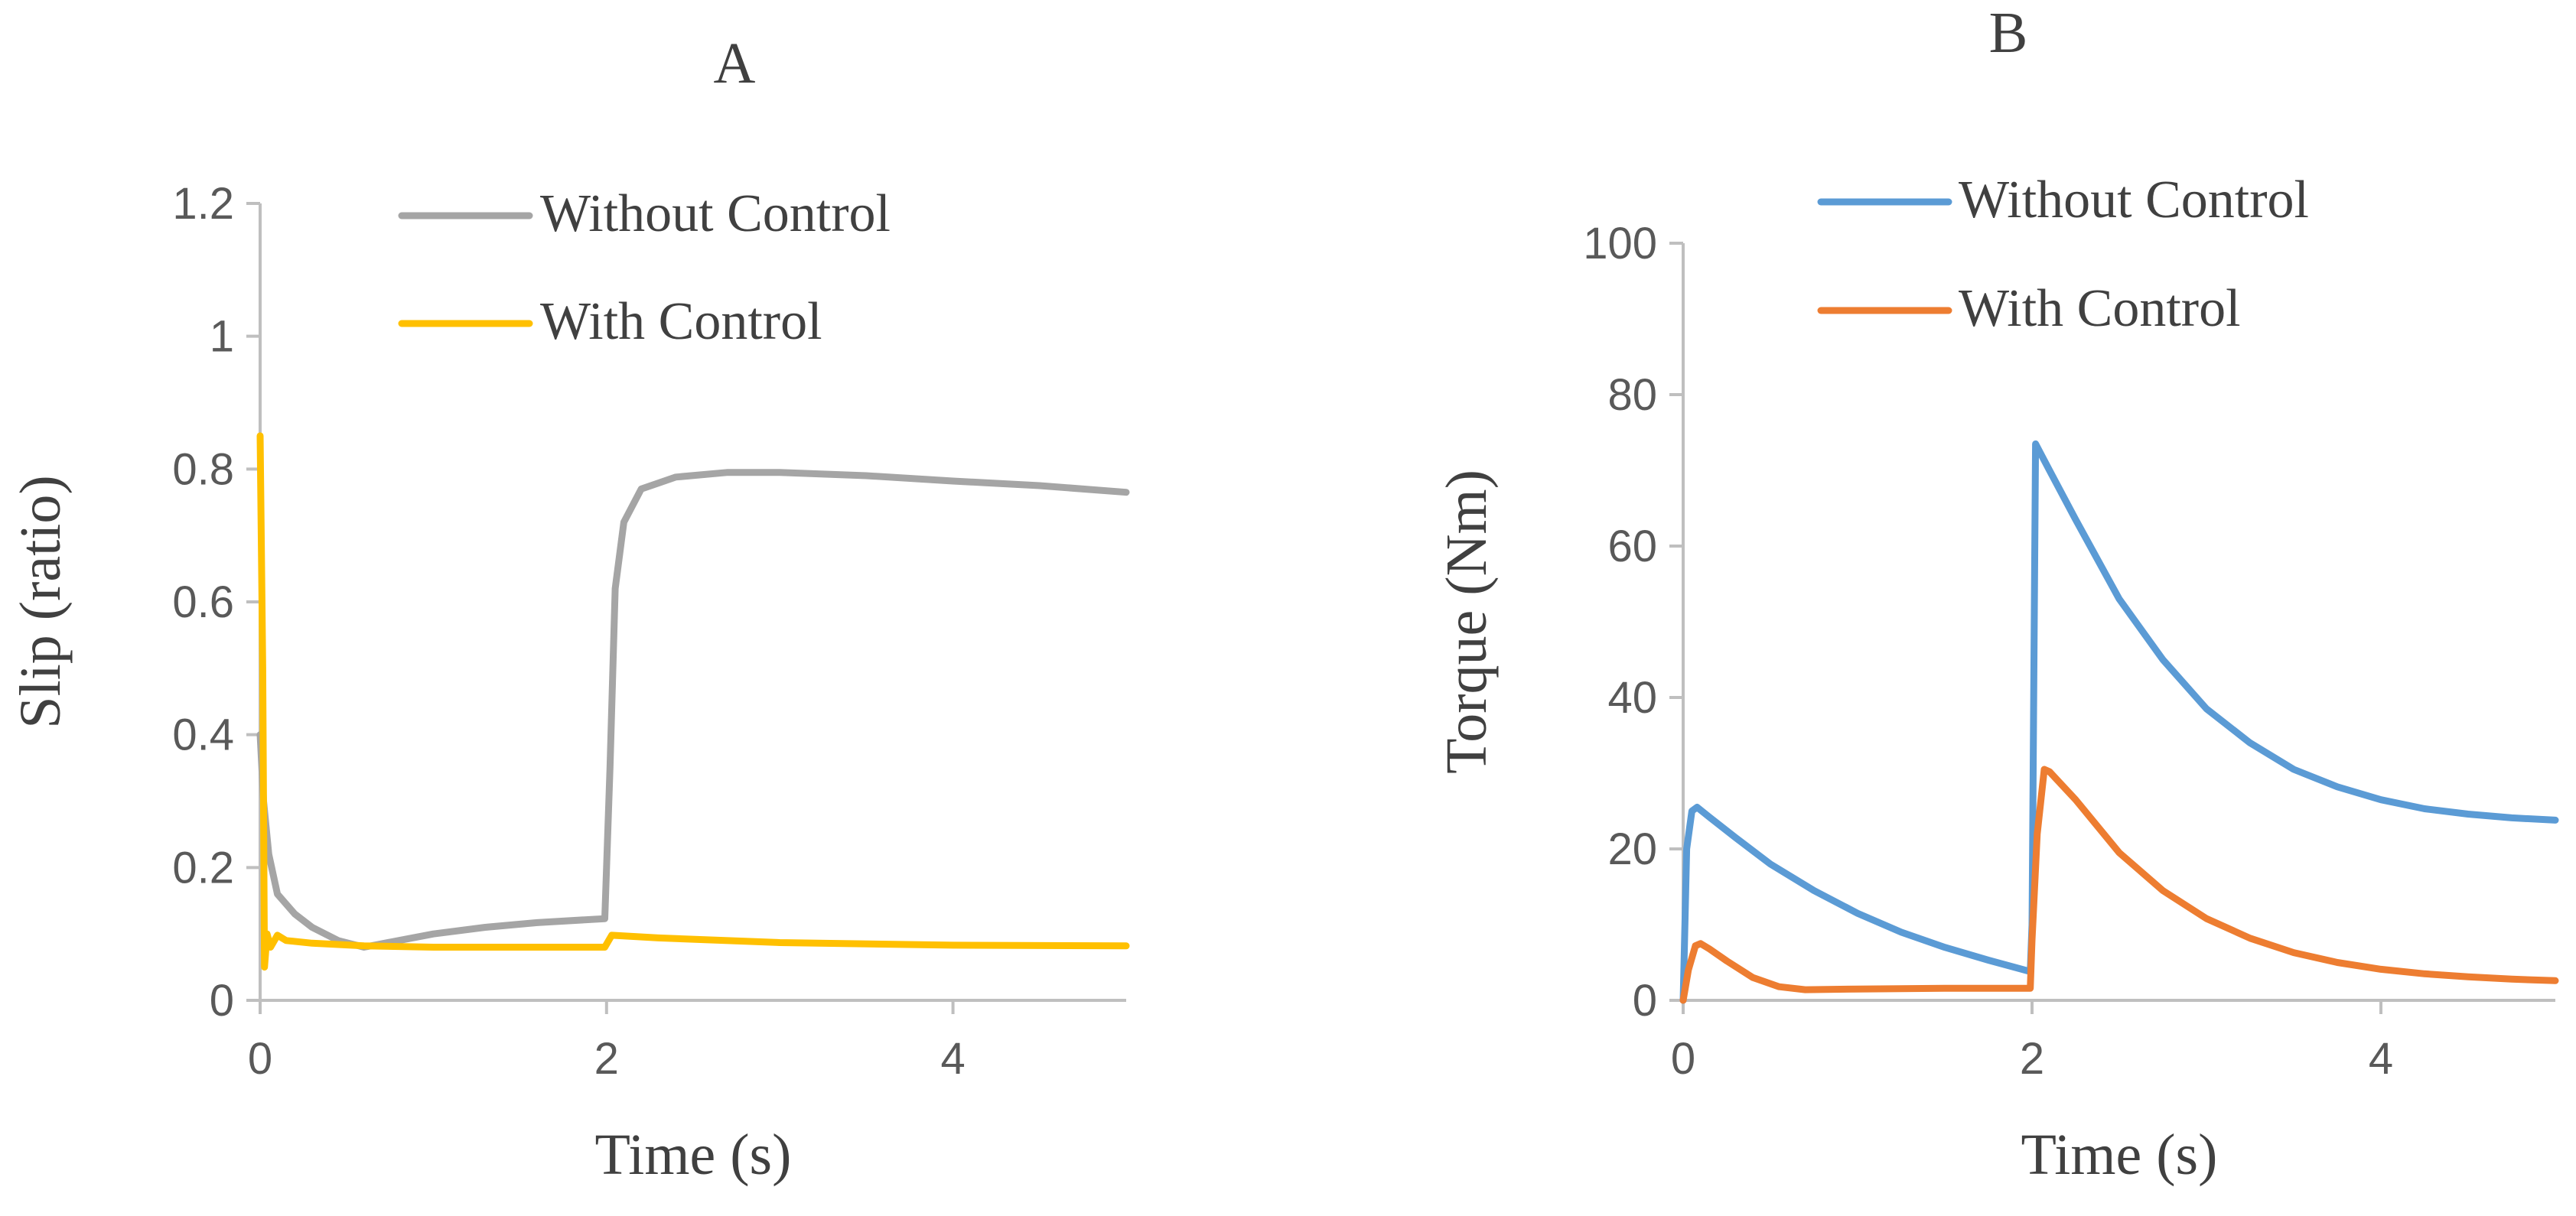 This screenshot has width=2576, height=1216. What do you see at coordinates (203, 469) in the screenshot?
I see `y-tick-label: 0.8` at bounding box center [203, 469].